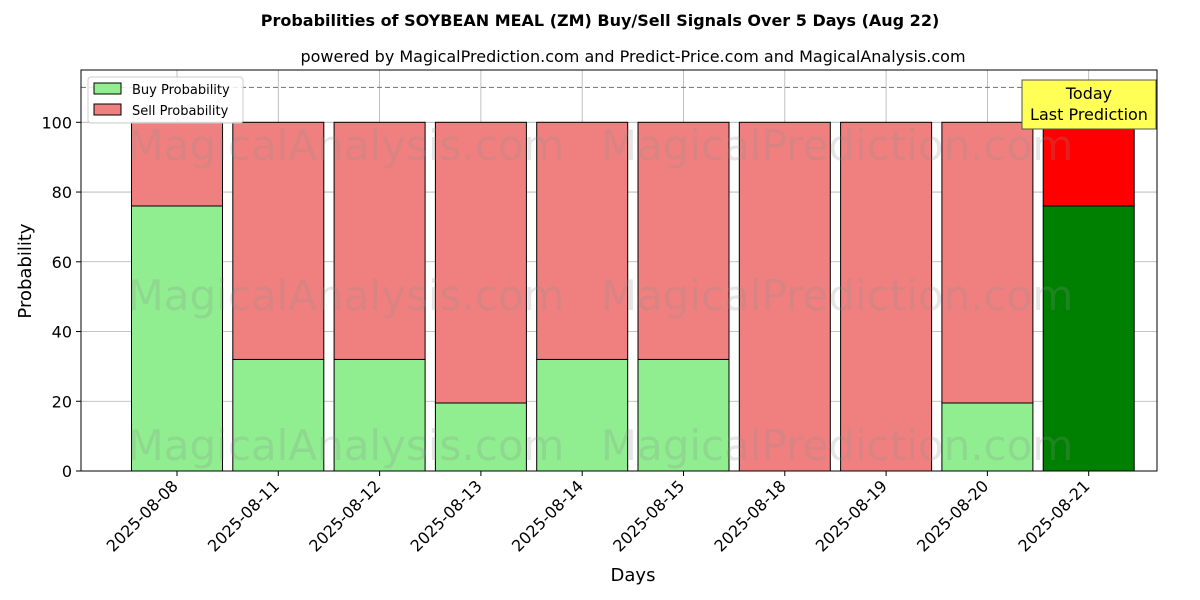 This screenshot has width=1200, height=600. Describe the element at coordinates (446, 515) in the screenshot. I see `x-tick-label: 2025-08-13` at that location.